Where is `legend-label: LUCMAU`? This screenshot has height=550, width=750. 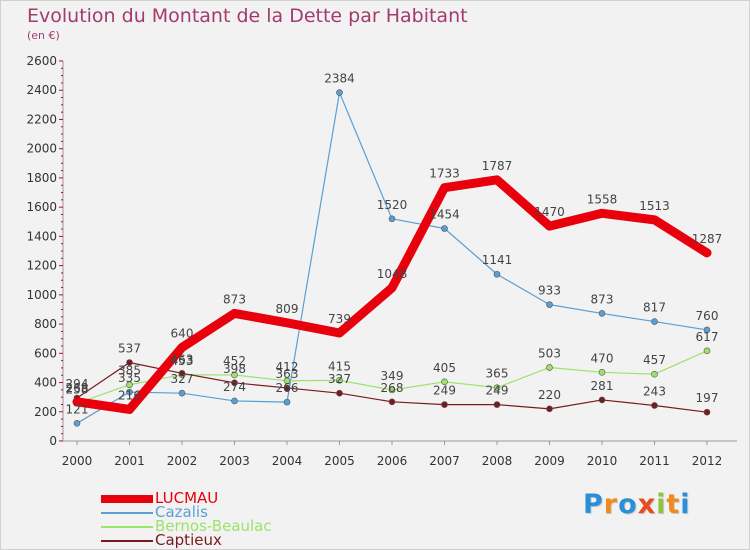
legend-label: LUCMAU is located at coordinates (187, 498).